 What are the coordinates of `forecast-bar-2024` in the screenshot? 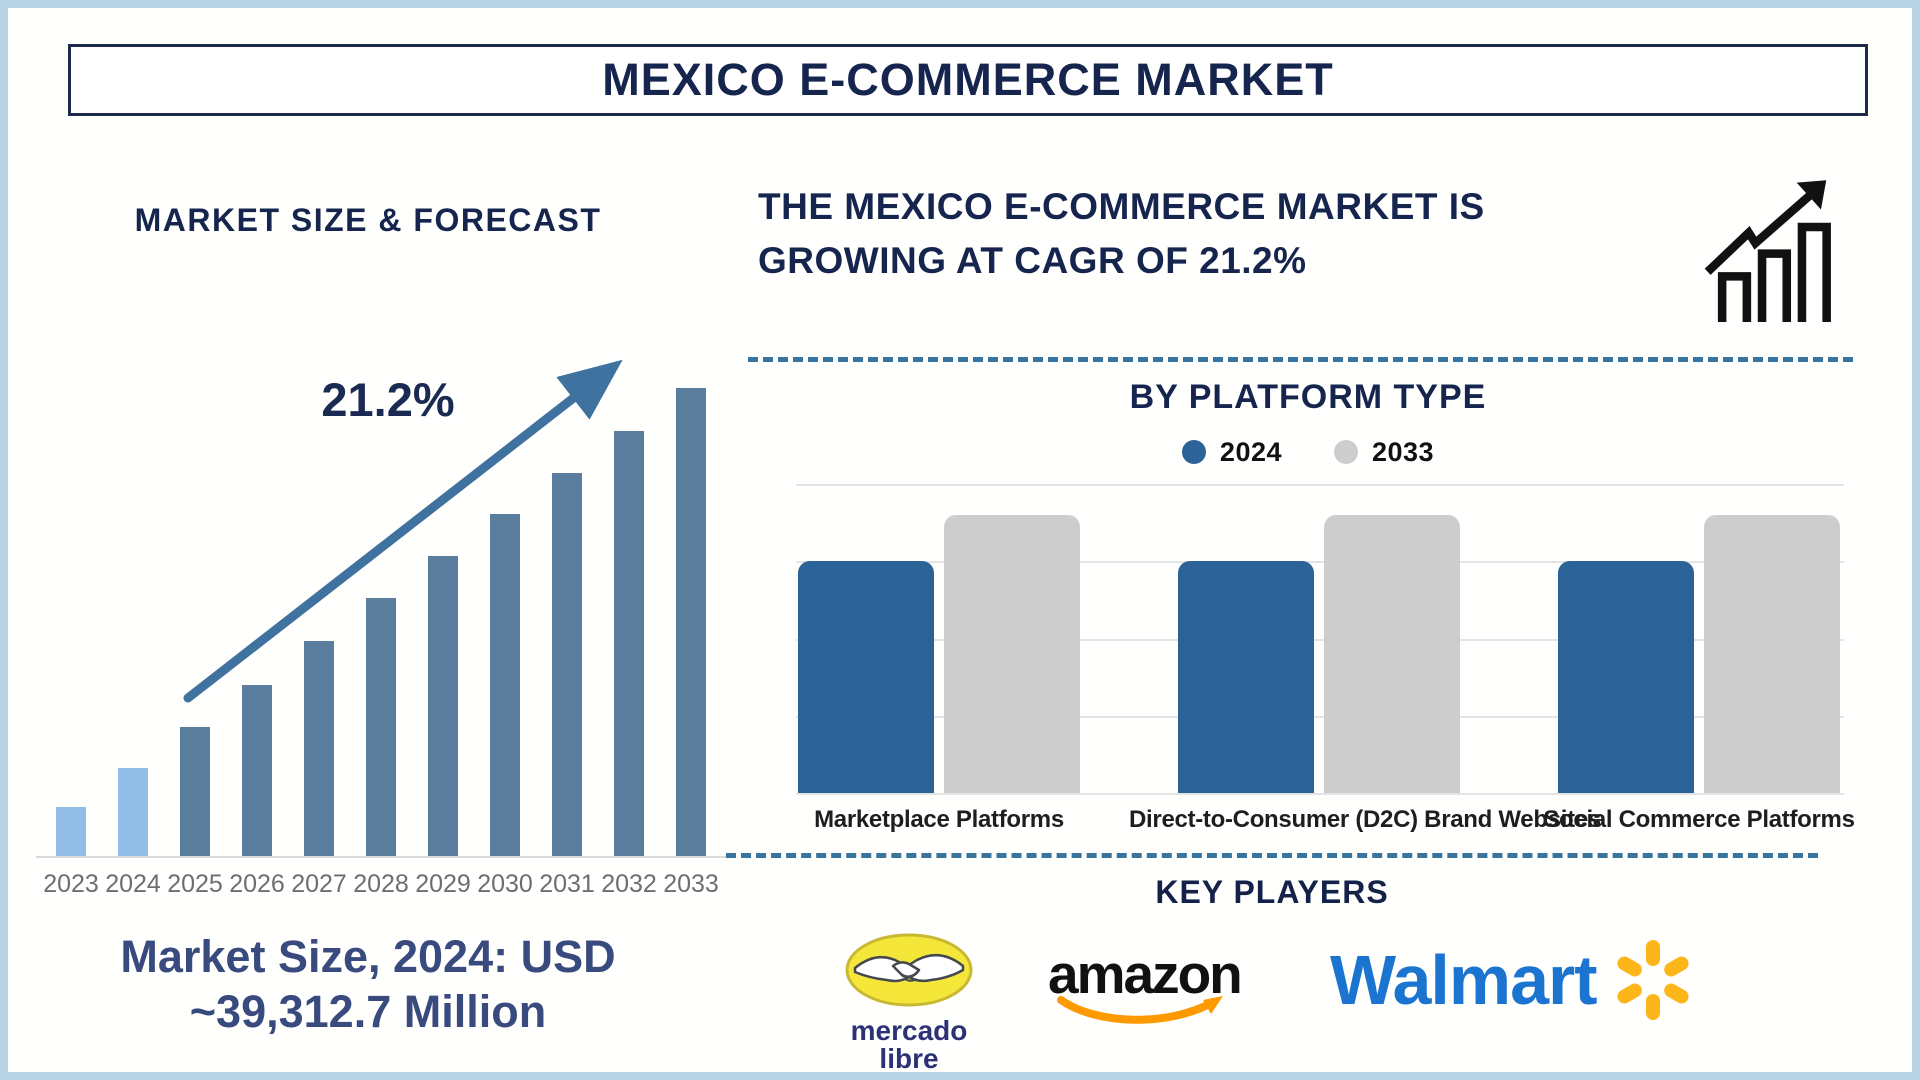 It's located at (133, 812).